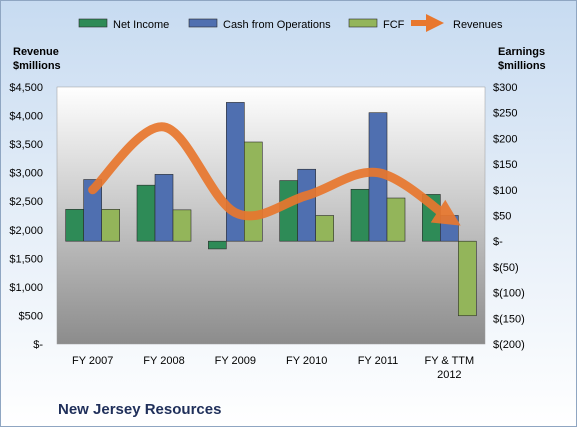  I want to click on left-axis-title: Revenue, so click(36, 52).